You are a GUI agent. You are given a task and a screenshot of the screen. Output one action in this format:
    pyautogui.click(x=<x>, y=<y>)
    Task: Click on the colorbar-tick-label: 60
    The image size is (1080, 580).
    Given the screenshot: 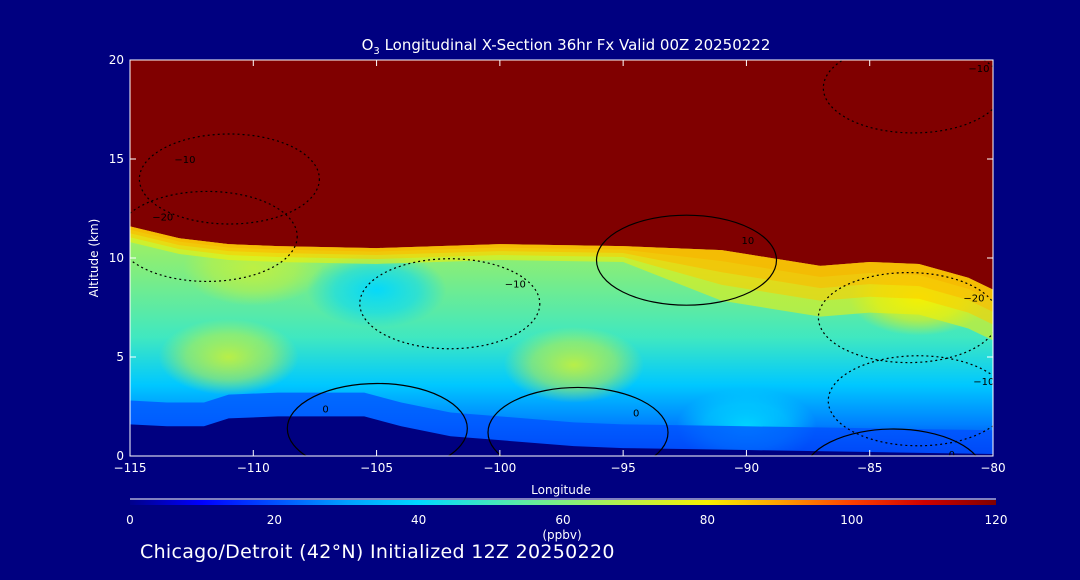 What is the action you would take?
    pyautogui.click(x=562, y=520)
    